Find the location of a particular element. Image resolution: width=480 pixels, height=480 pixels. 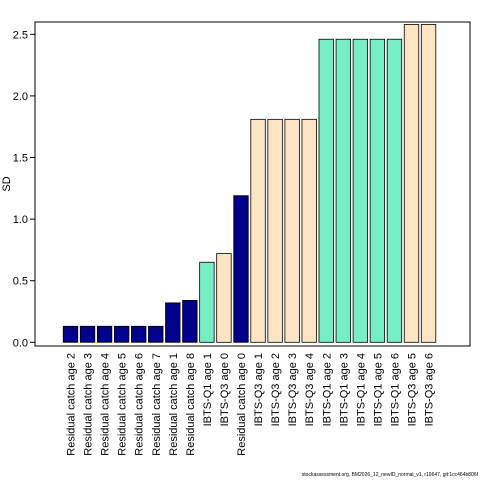

y-tick-label: 2.0 is located at coordinates (20, 97).